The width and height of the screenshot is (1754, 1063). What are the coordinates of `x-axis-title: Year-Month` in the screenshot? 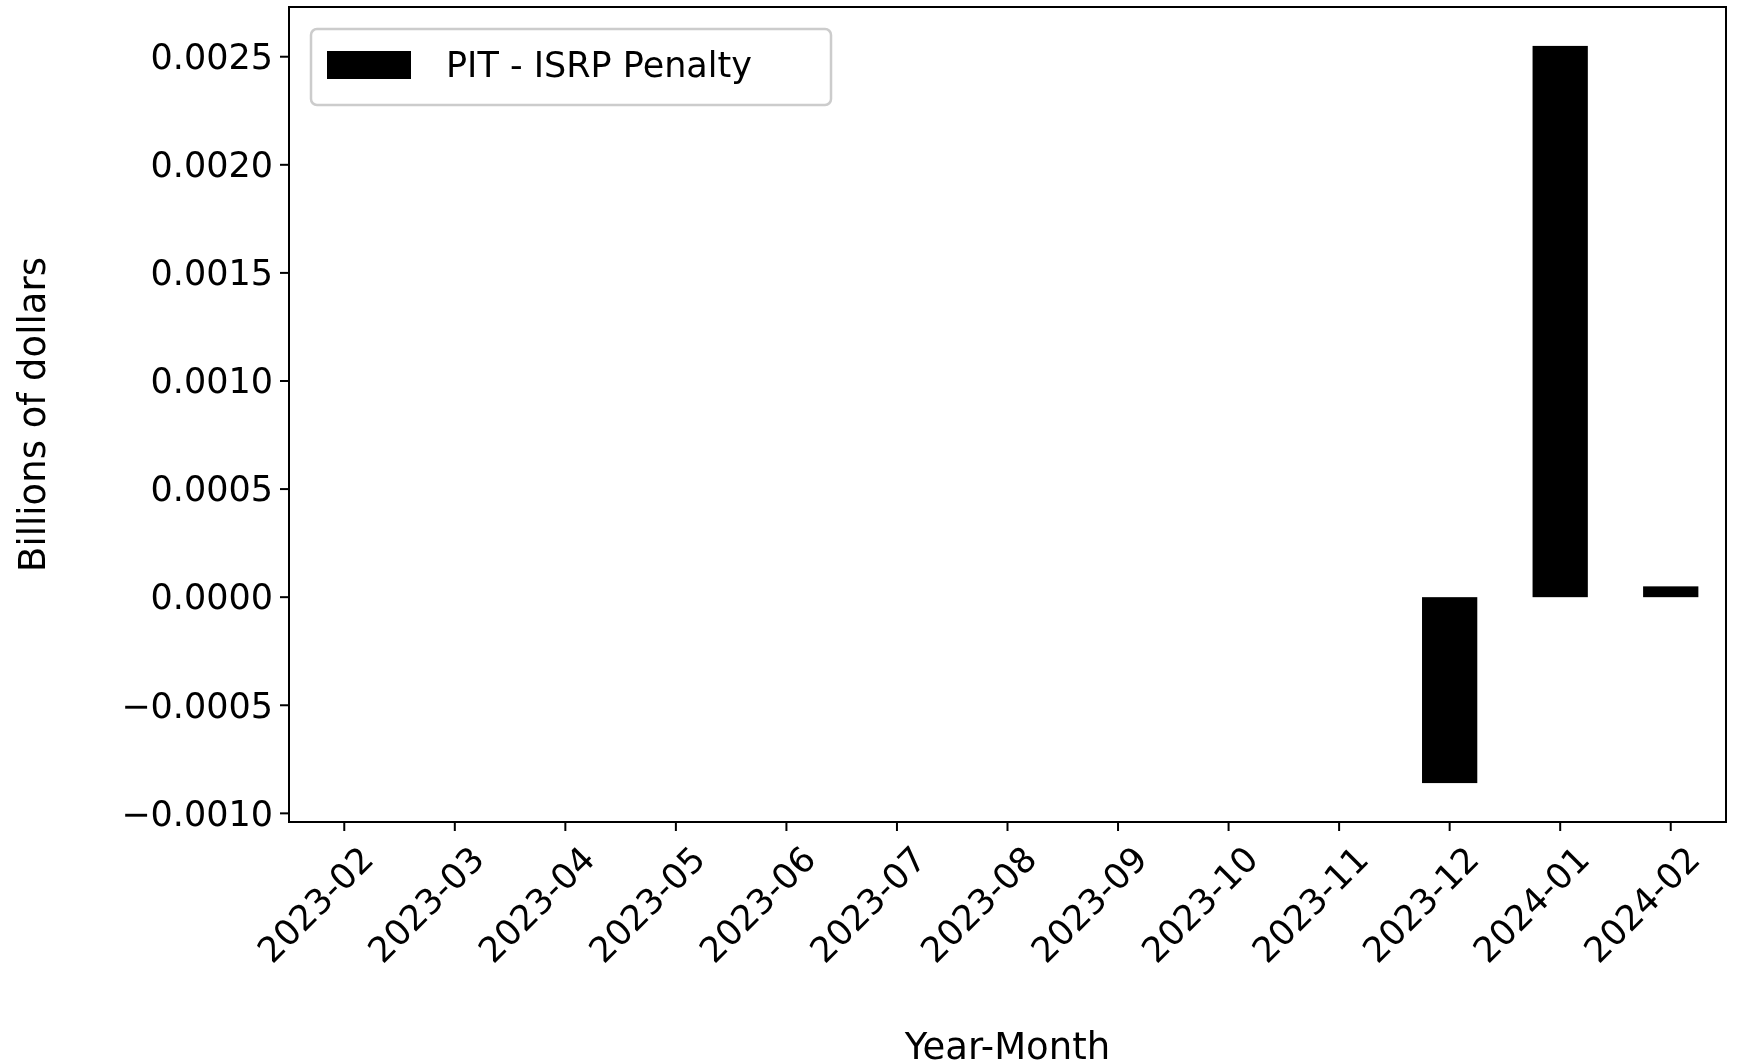 It's located at (1007, 1044).